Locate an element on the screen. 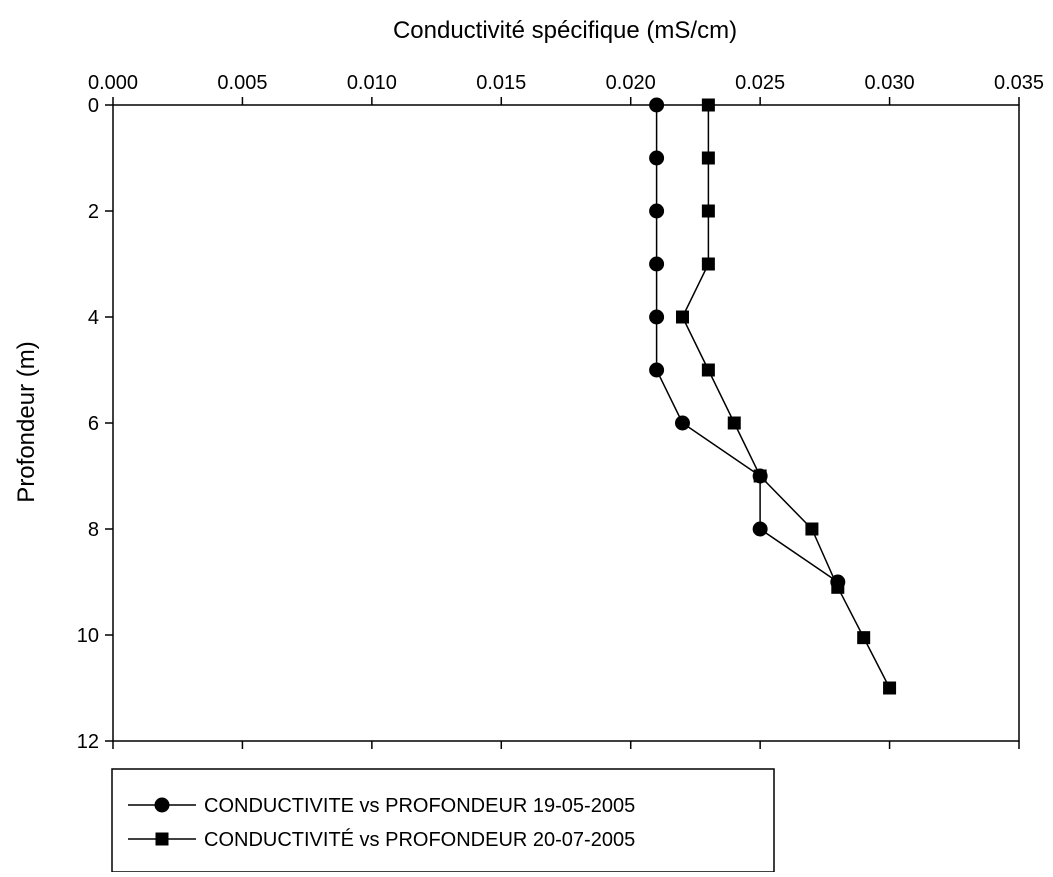 The image size is (1053, 877). series-1-line is located at coordinates (747, 344).